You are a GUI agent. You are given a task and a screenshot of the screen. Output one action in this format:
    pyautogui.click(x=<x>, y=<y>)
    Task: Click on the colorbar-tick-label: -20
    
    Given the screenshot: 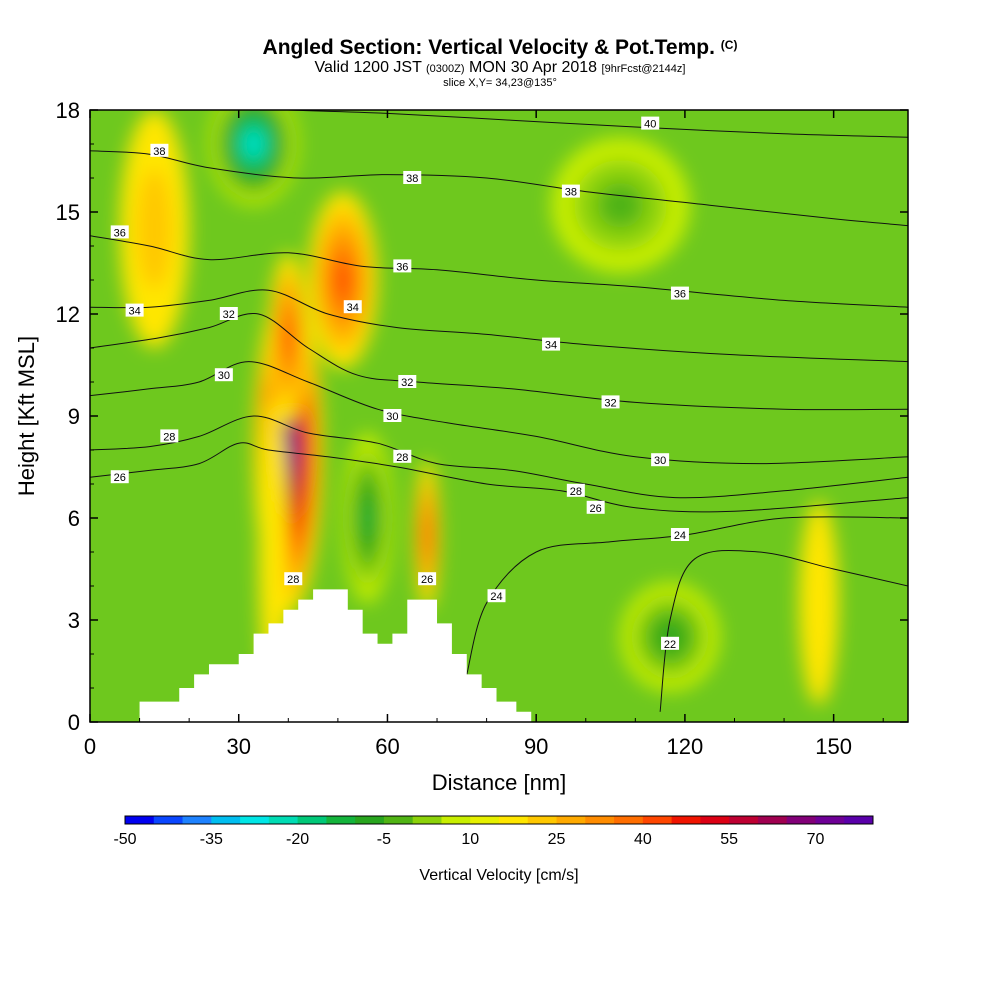 What is the action you would take?
    pyautogui.click(x=297, y=839)
    